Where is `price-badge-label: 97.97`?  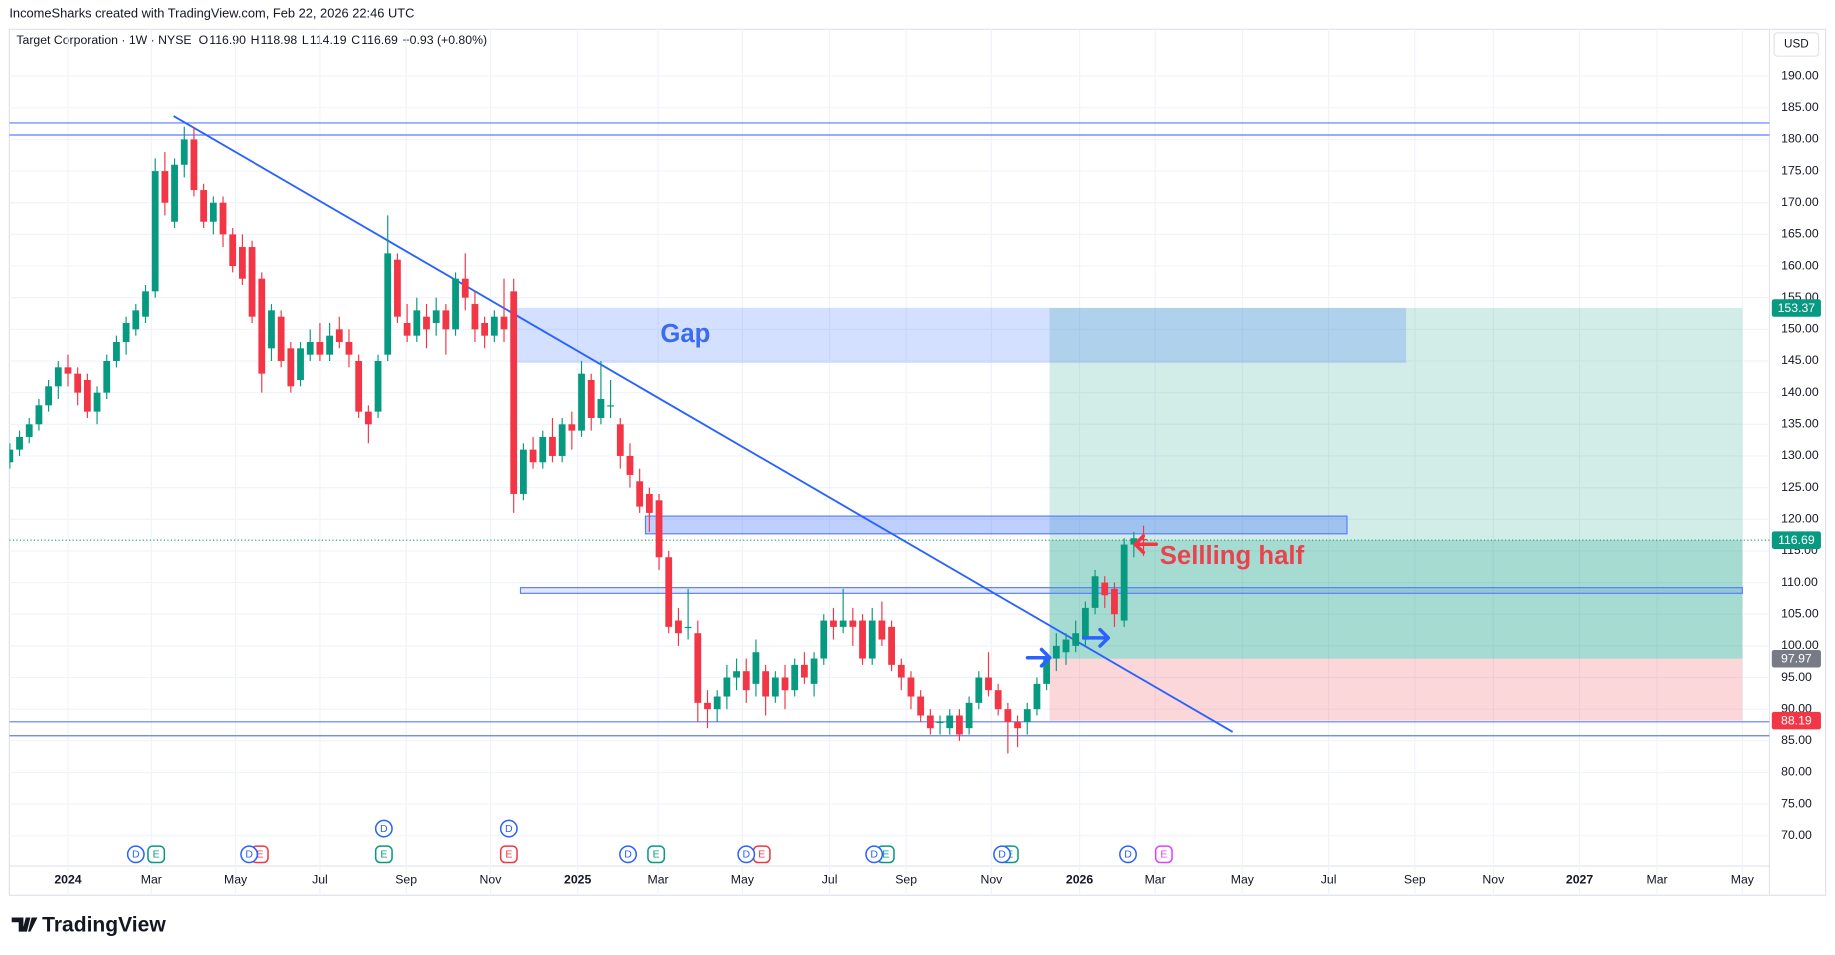
price-badge-label: 97.97 is located at coordinates (1796, 659).